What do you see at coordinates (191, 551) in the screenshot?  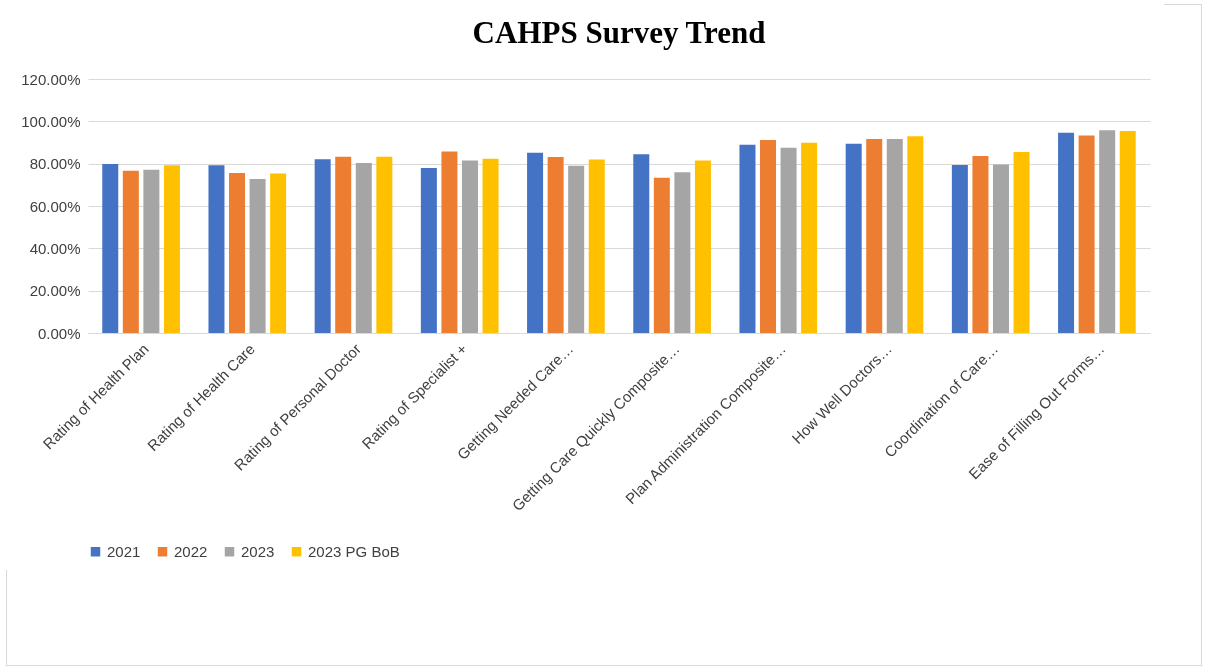 I see `legend-label: 2022` at bounding box center [191, 551].